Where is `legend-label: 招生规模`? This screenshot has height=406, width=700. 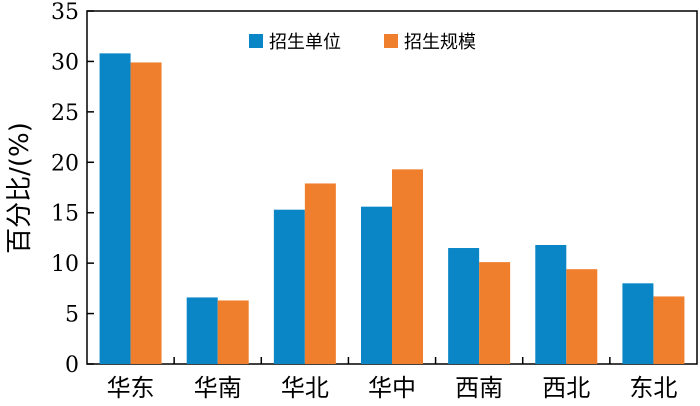 legend-label: 招生规模 is located at coordinates (440, 42).